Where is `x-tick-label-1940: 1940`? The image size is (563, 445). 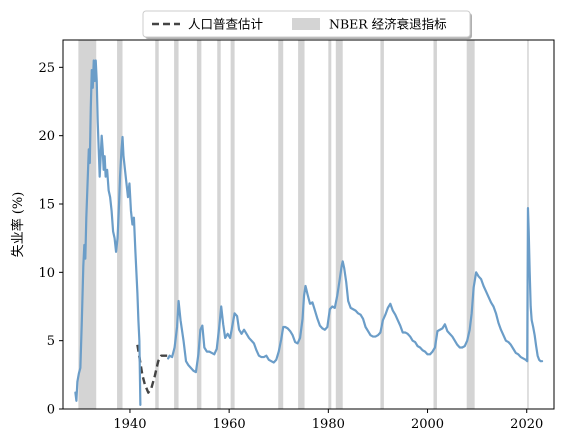
x-tick-label-1940: 1940 is located at coordinates (129, 424).